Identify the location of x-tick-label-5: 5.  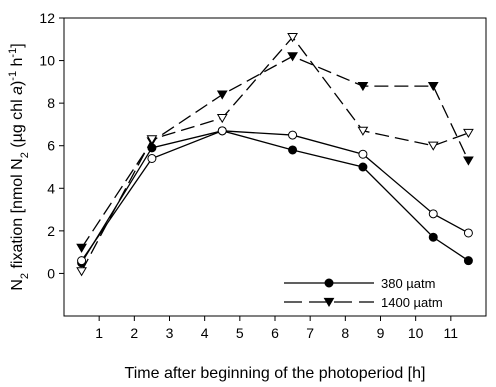
(240, 333).